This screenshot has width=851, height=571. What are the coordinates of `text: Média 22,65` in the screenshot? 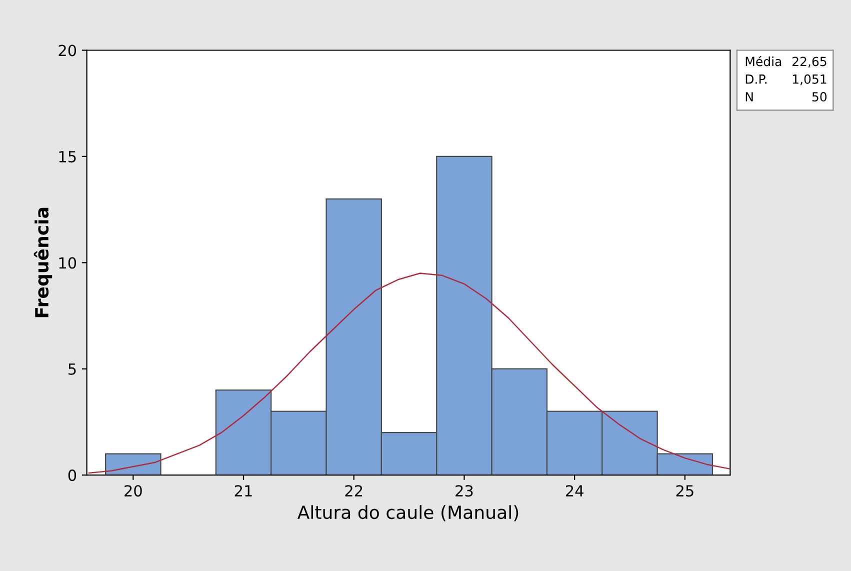 It's located at (786, 62).